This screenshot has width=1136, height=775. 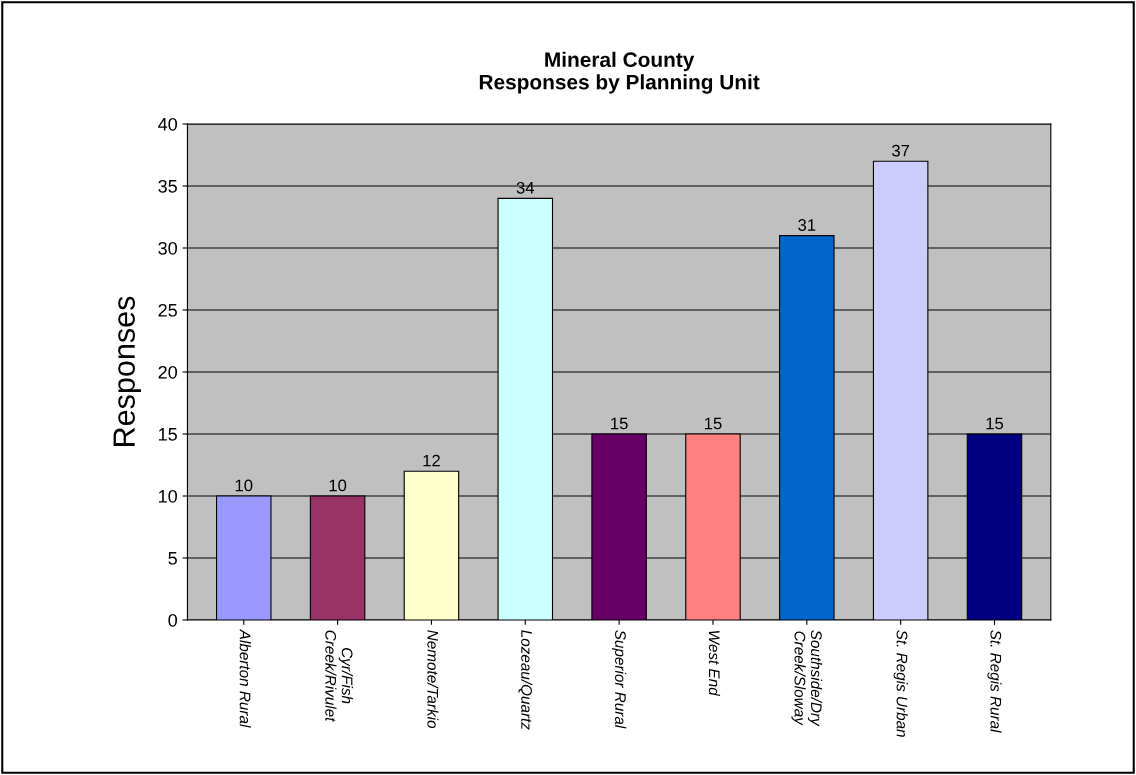 What do you see at coordinates (525, 680) in the screenshot?
I see `x-tick-label: Lozeau/Quartz` at bounding box center [525, 680].